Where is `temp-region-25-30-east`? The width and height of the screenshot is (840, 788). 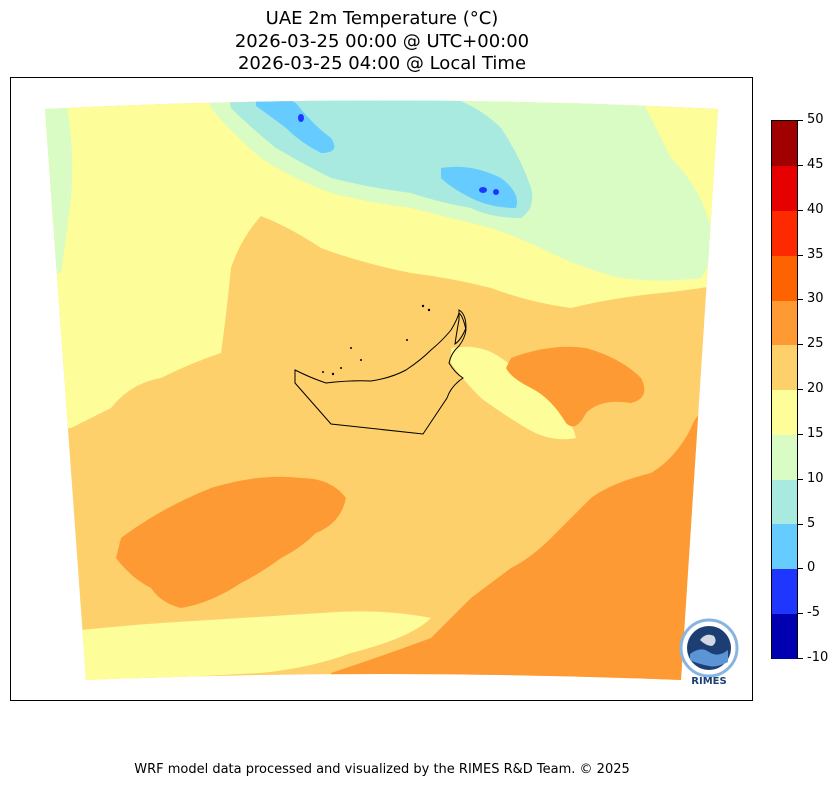 temp-region-25-30-east is located at coordinates (575, 386).